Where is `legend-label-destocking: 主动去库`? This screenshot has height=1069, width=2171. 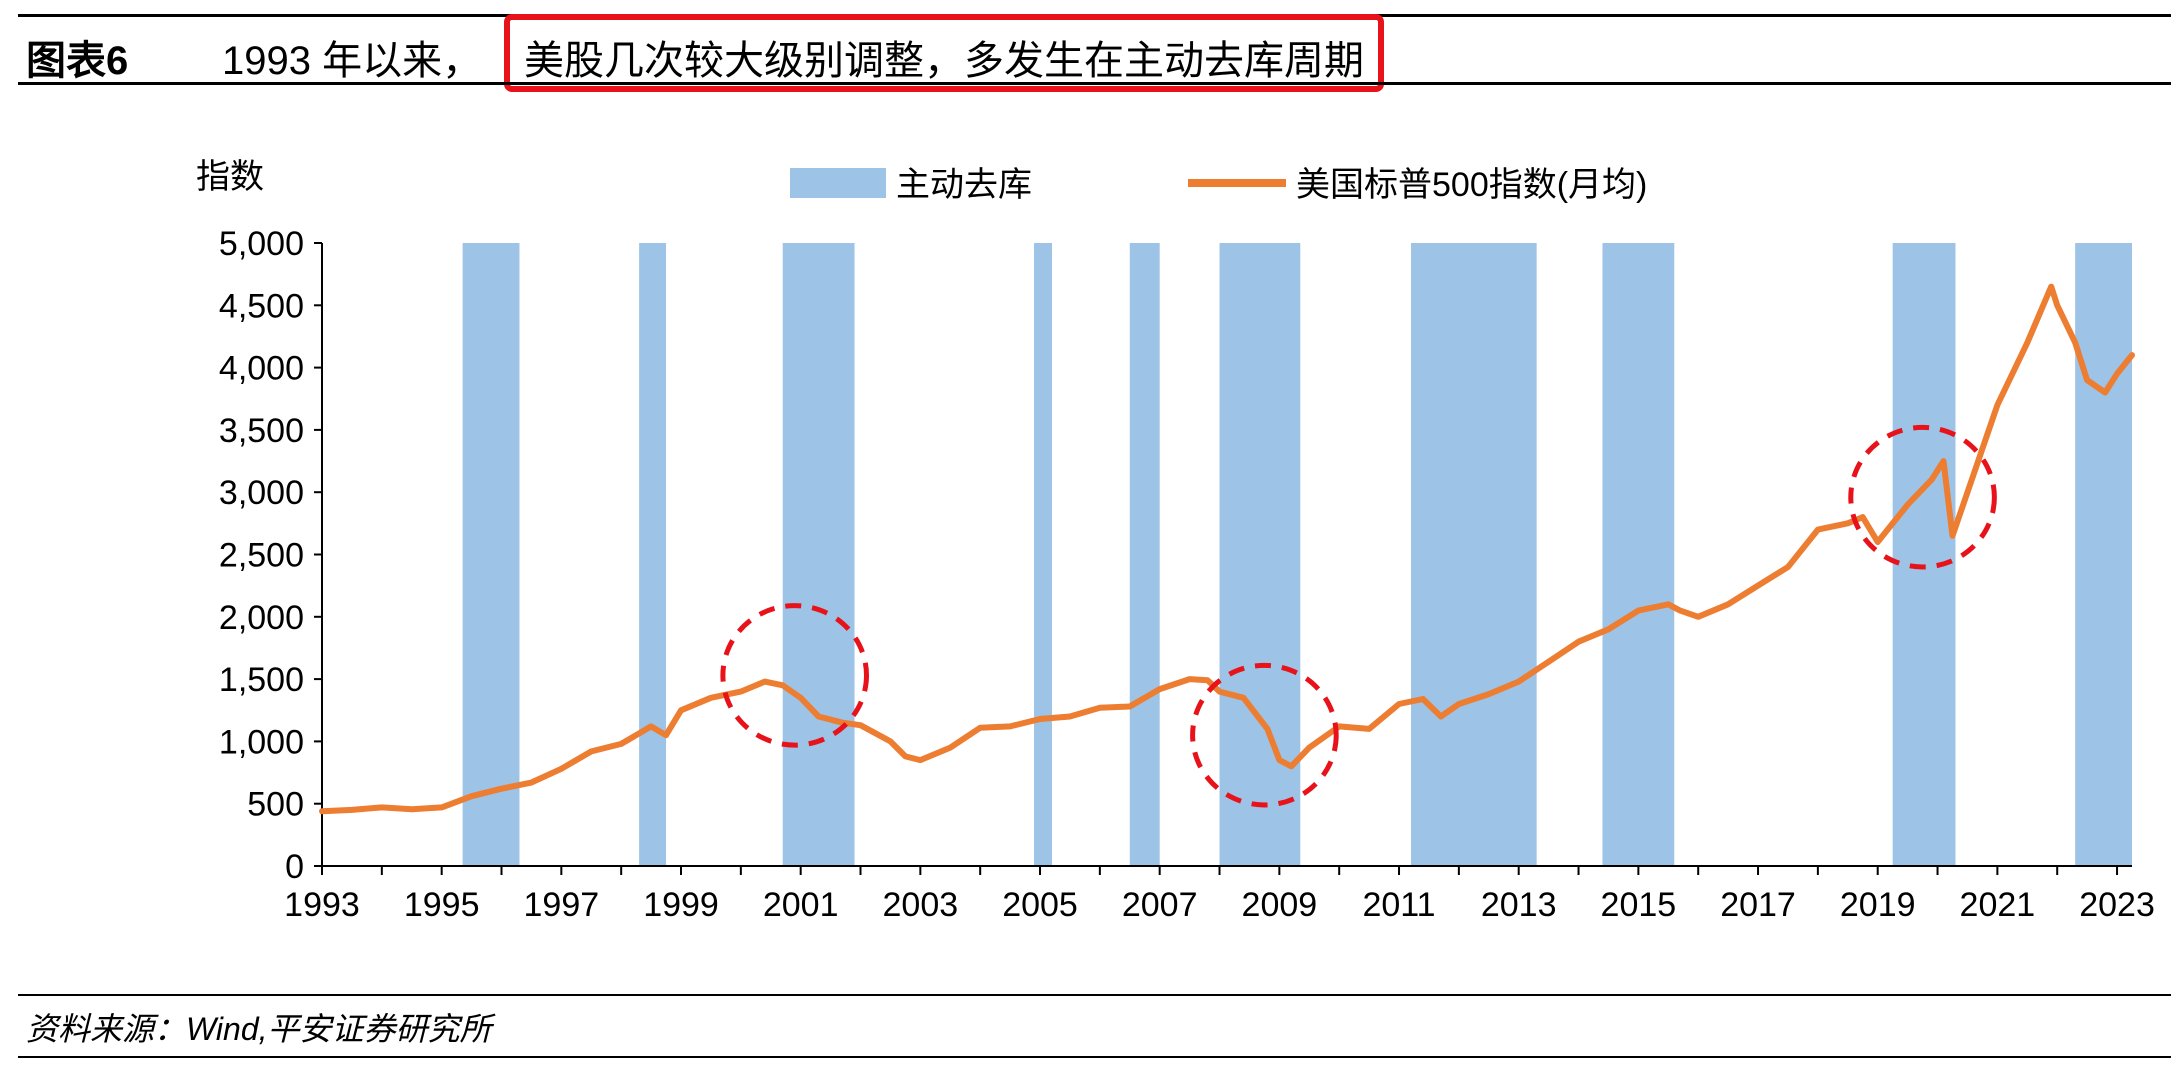 legend-label-destocking: 主动去库 is located at coordinates (964, 185).